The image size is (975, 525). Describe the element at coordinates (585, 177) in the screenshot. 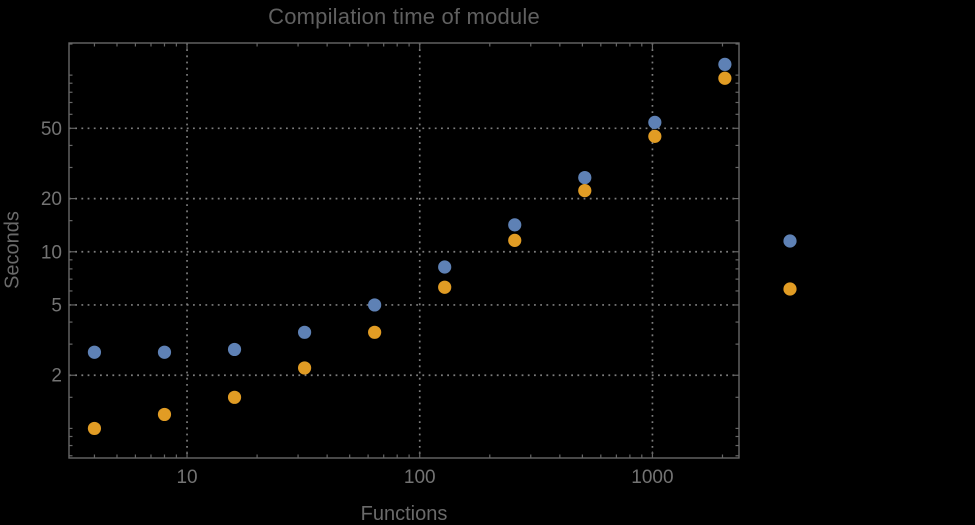

I see `data-point-series-1-x512` at that location.